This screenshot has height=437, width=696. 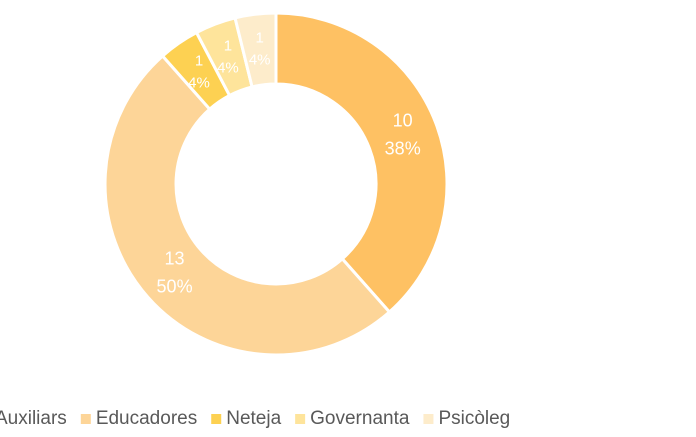 I want to click on slice, so click(x=255, y=50).